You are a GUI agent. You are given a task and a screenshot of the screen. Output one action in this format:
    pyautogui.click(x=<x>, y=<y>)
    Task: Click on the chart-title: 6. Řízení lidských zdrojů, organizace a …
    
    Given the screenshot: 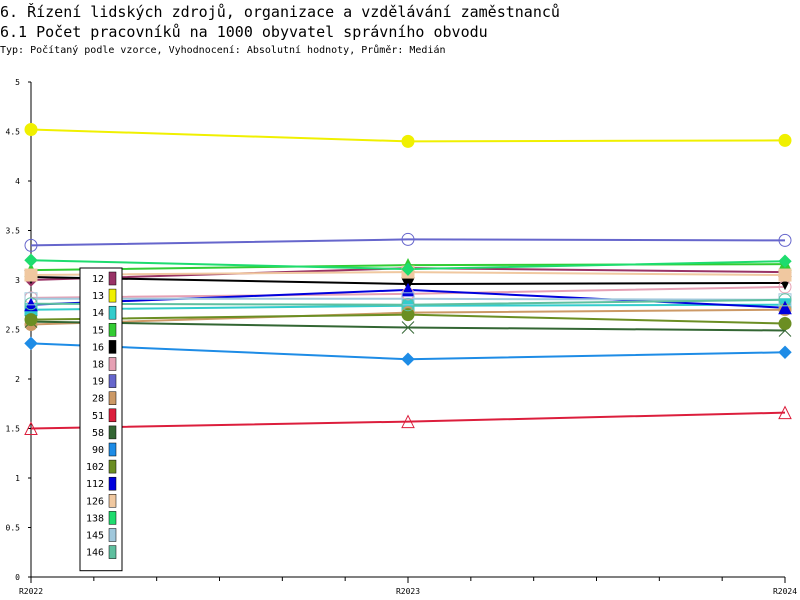 What is the action you would take?
    pyautogui.click(x=280, y=12)
    